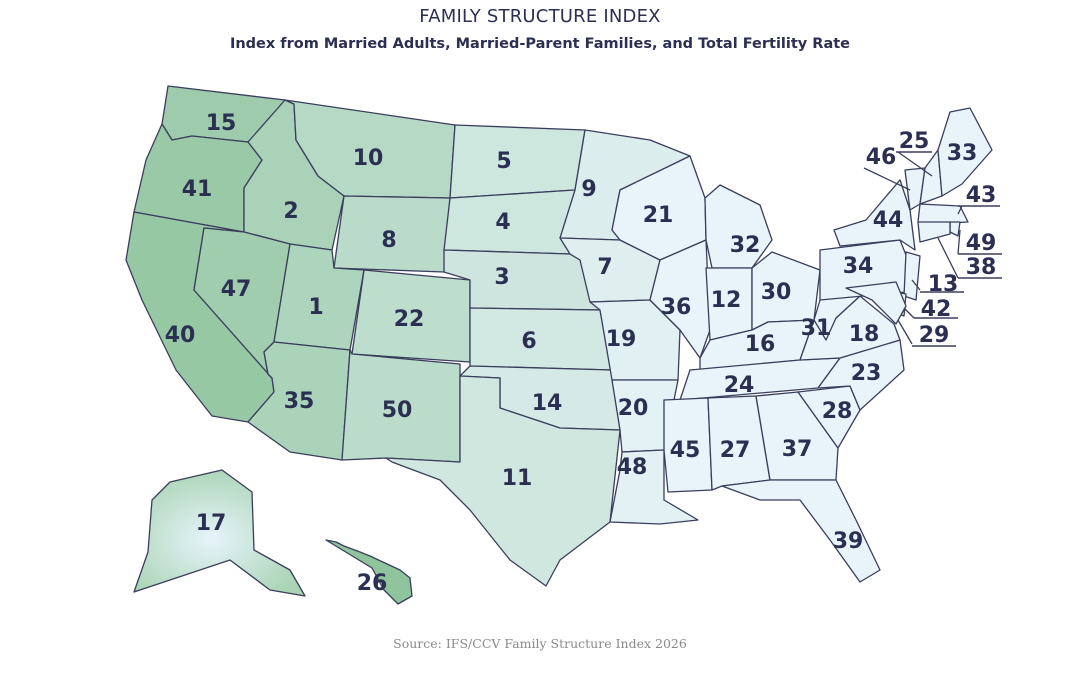 The image size is (1080, 675). Describe the element at coordinates (888, 220) in the screenshot. I see `rank-label-ny: 44` at that location.